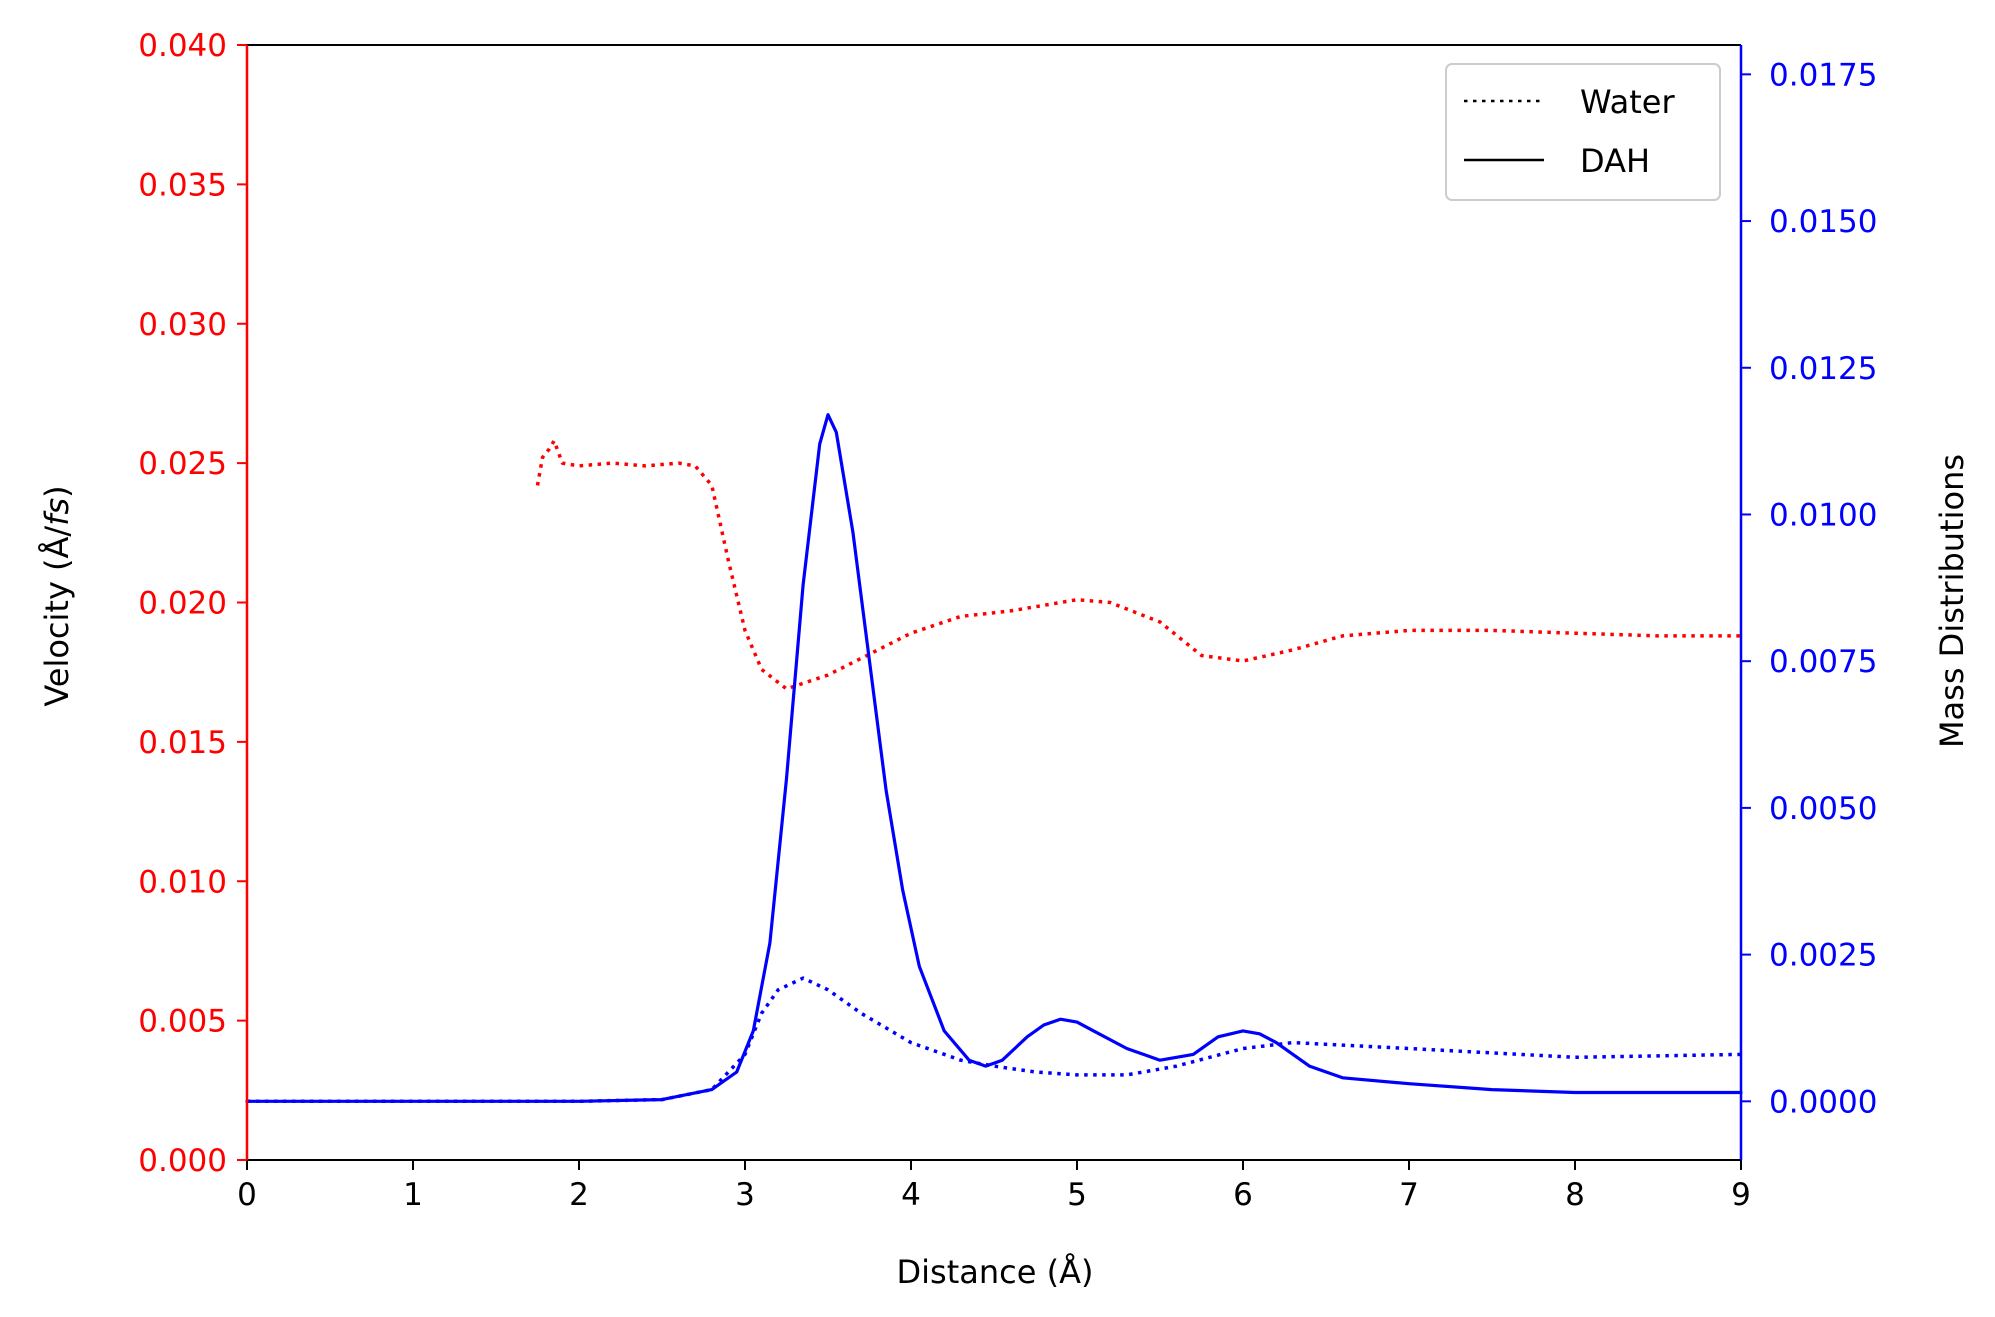 Image resolution: width=1995 pixels, height=1317 pixels. I want to click on right-y-tick-label: 0.0175, so click(1823, 75).